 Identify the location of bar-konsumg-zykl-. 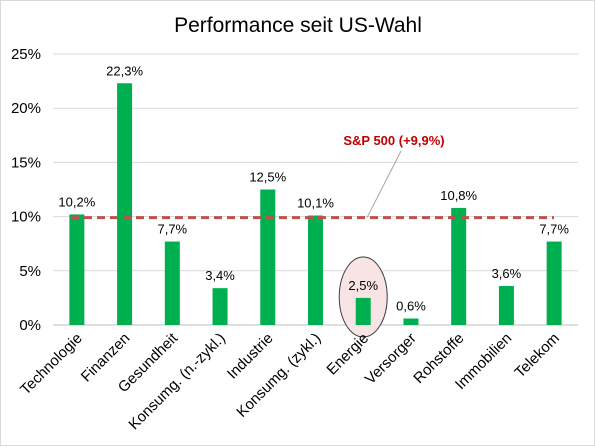
(315, 270).